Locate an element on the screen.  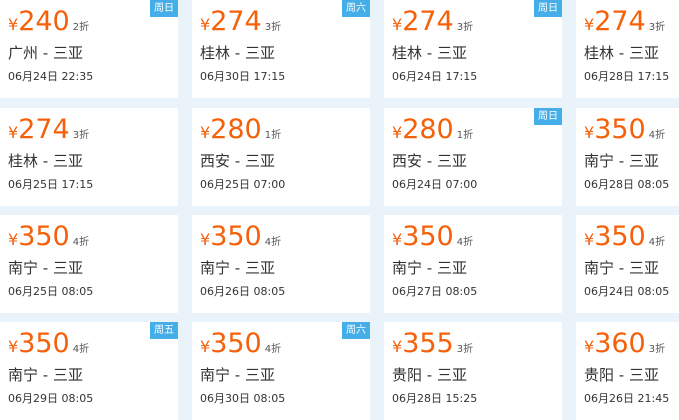
price: ¥240 2折 is located at coordinates (48, 21).